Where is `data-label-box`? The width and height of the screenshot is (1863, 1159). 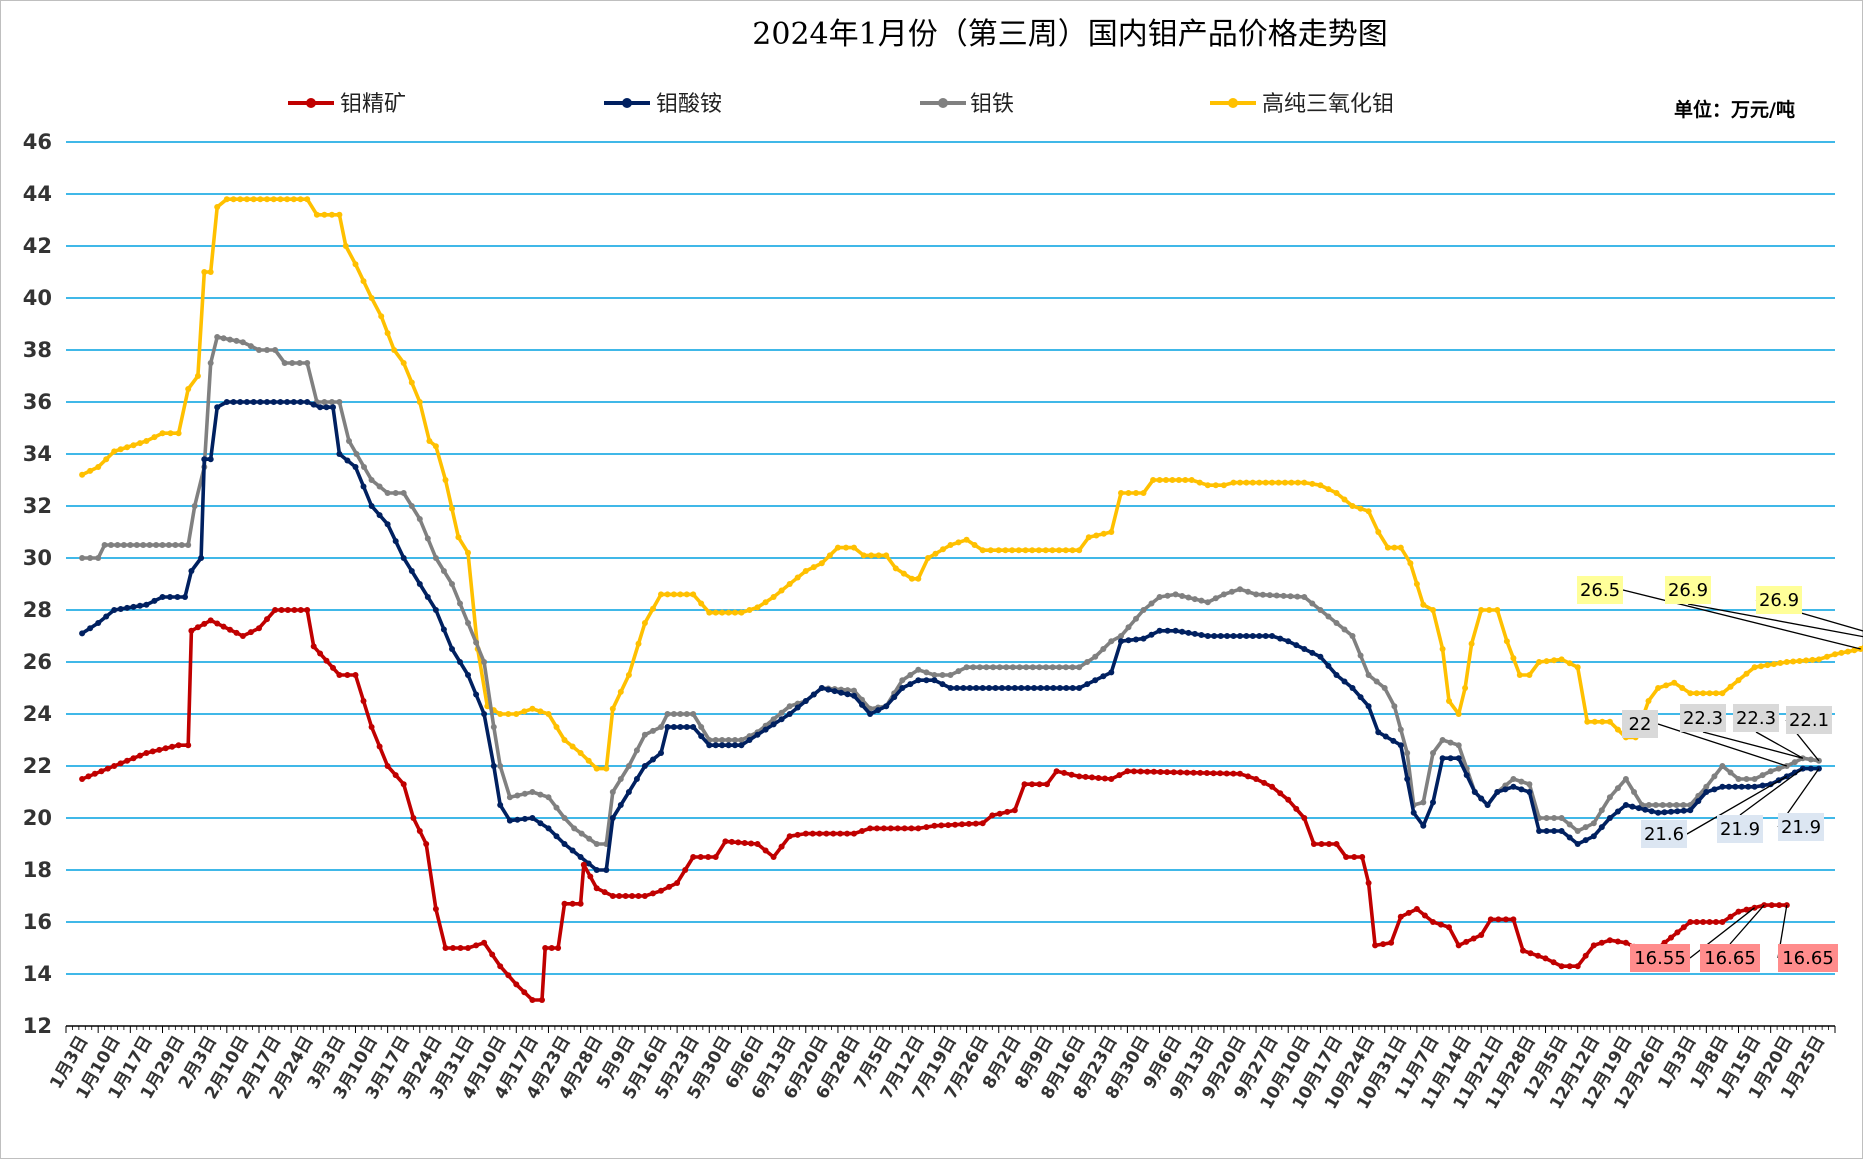
data-label-box is located at coordinates (1703, 718).